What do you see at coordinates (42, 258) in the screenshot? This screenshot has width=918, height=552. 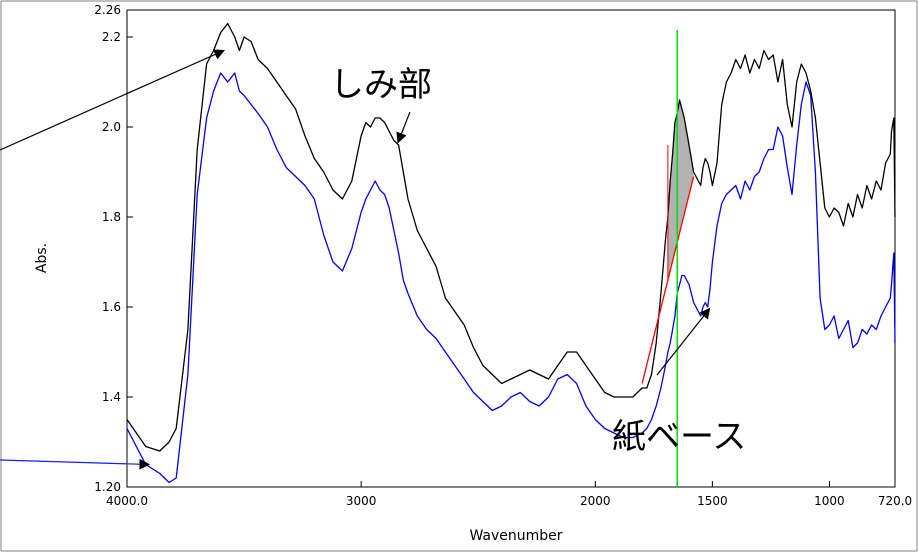 I see `y-axis-title: Abs.` at bounding box center [42, 258].